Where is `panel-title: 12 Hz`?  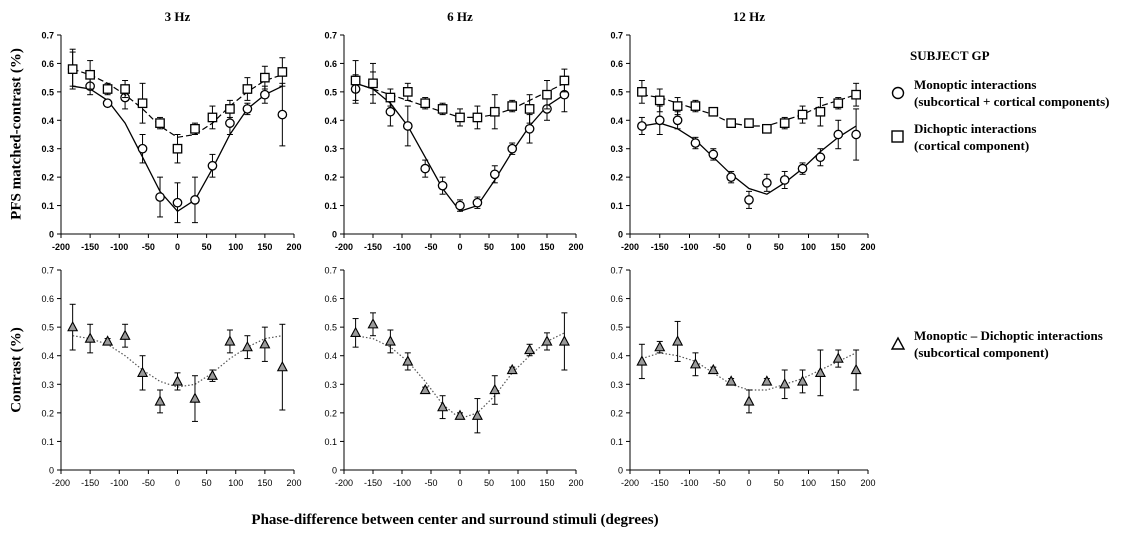 panel-title: 12 Hz is located at coordinates (749, 16).